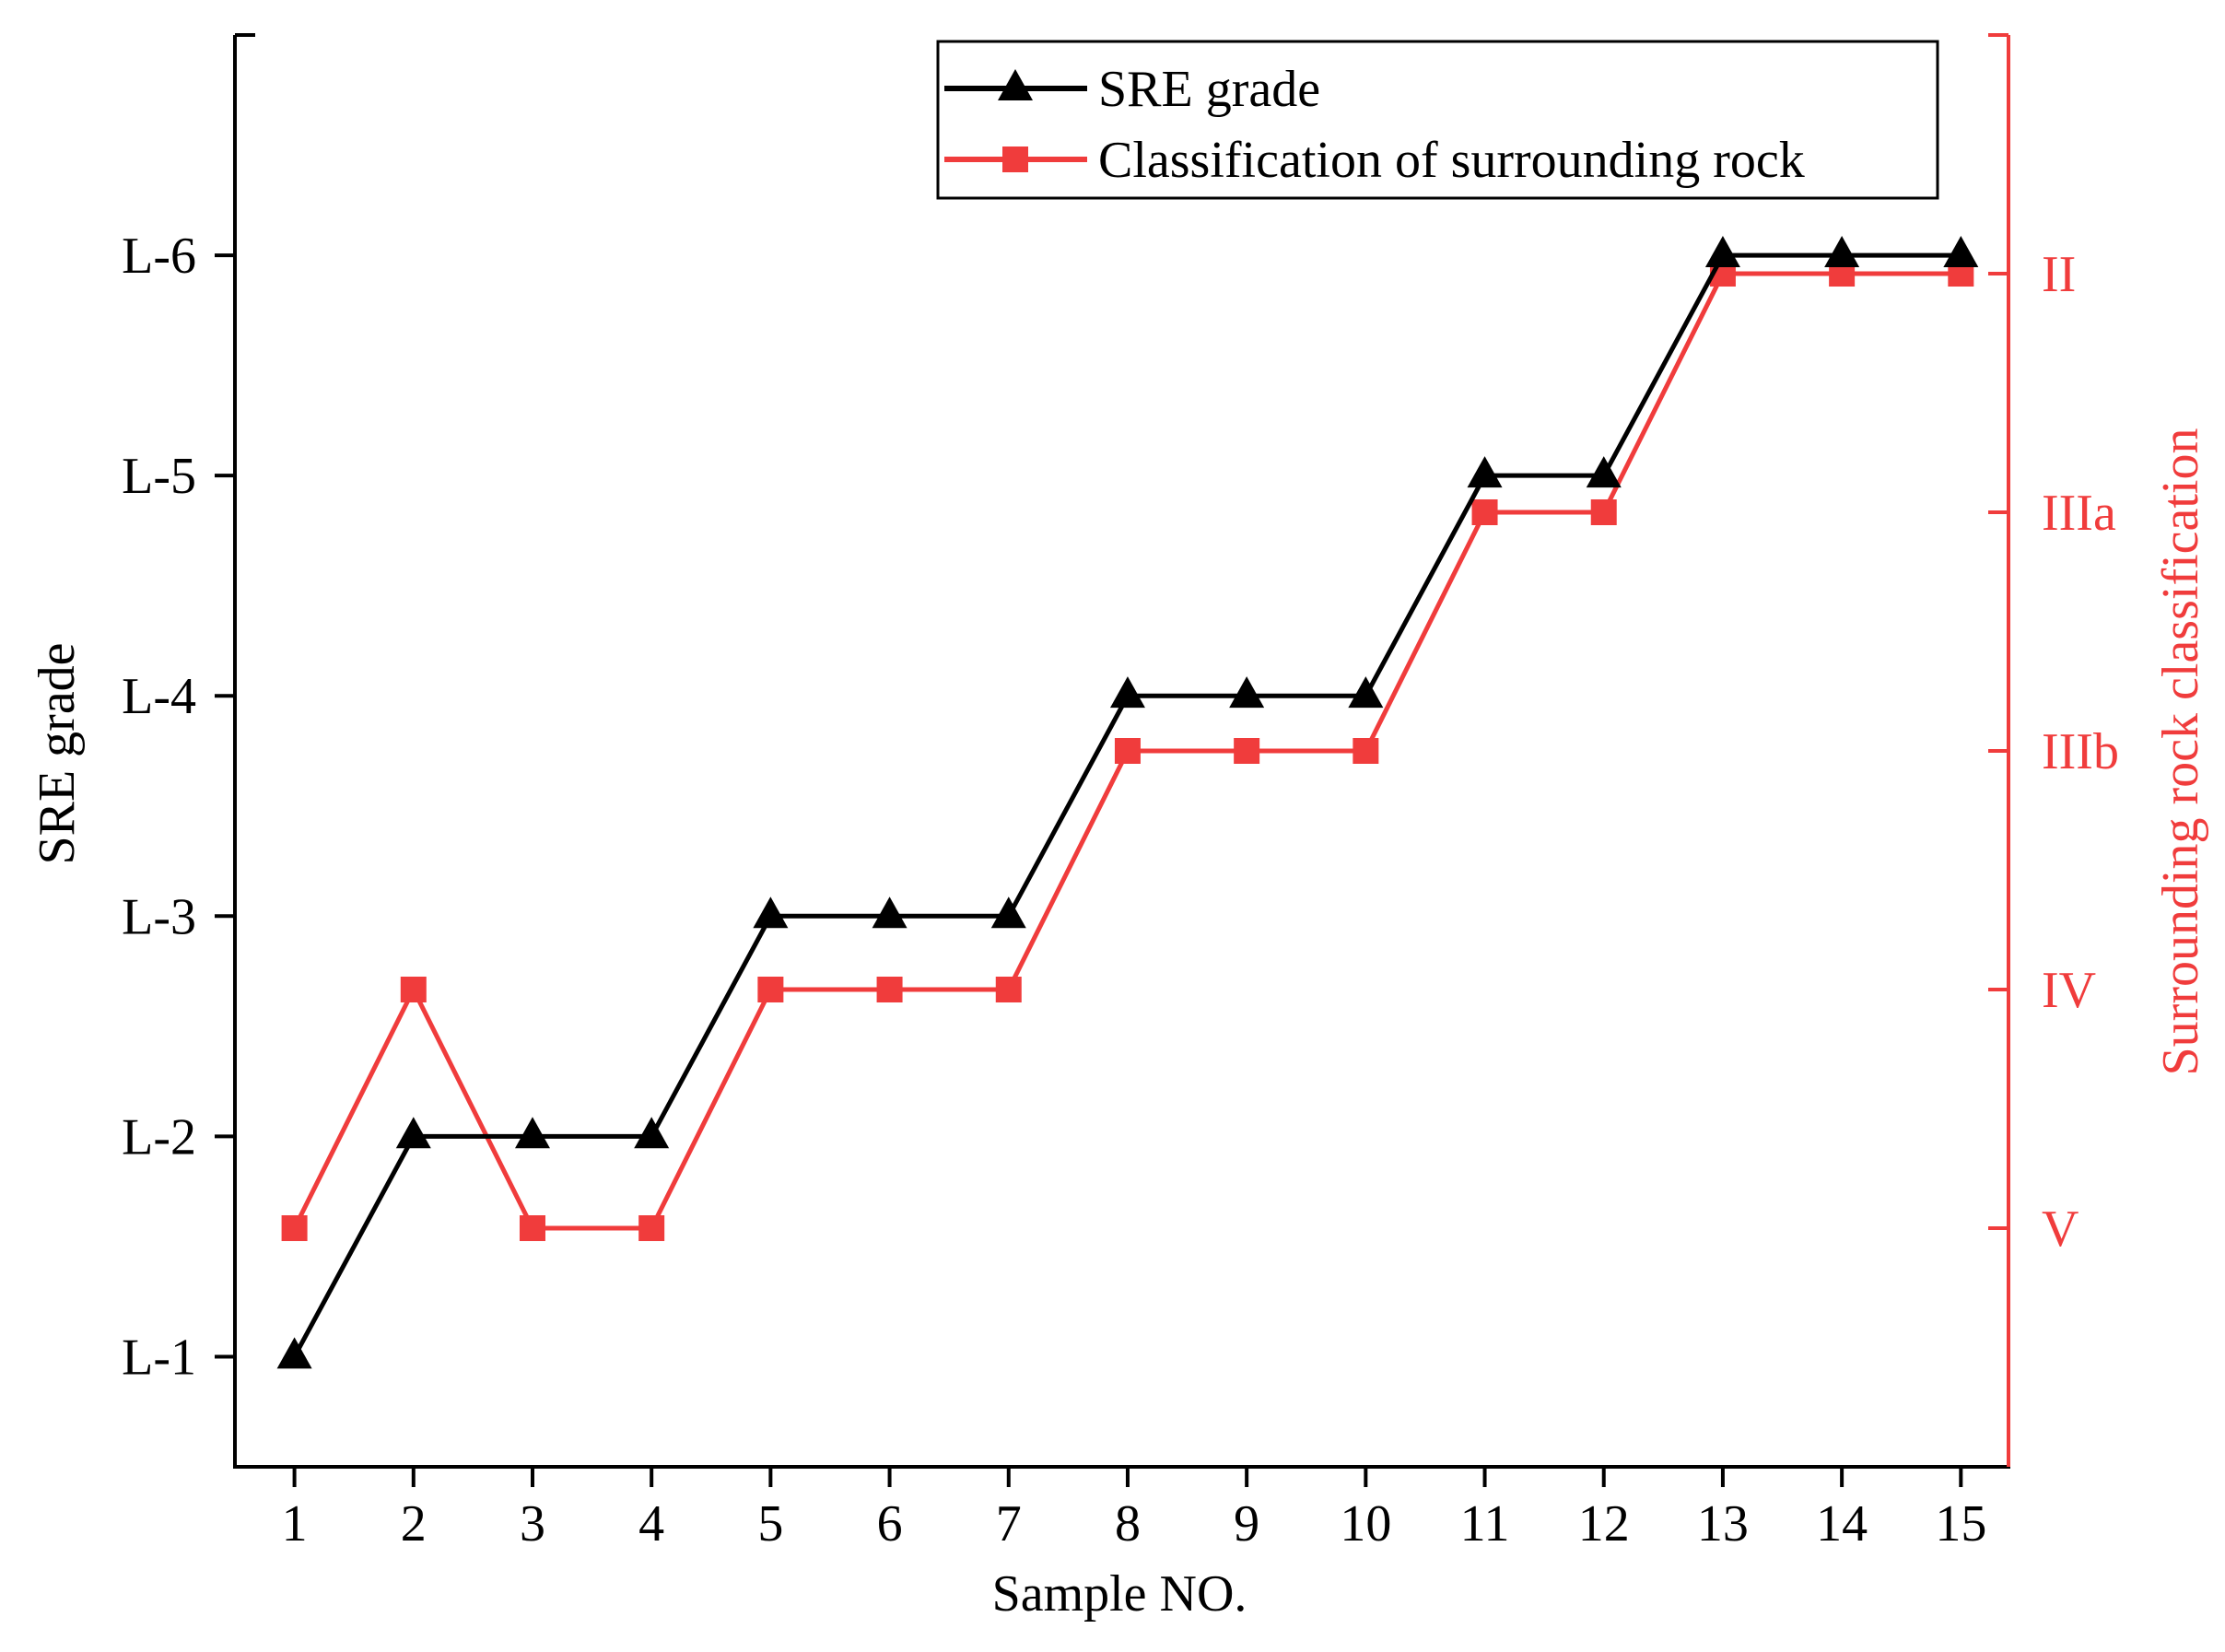 The height and width of the screenshot is (1652, 2225). I want to click on x-tick-label: 6, so click(890, 1523).